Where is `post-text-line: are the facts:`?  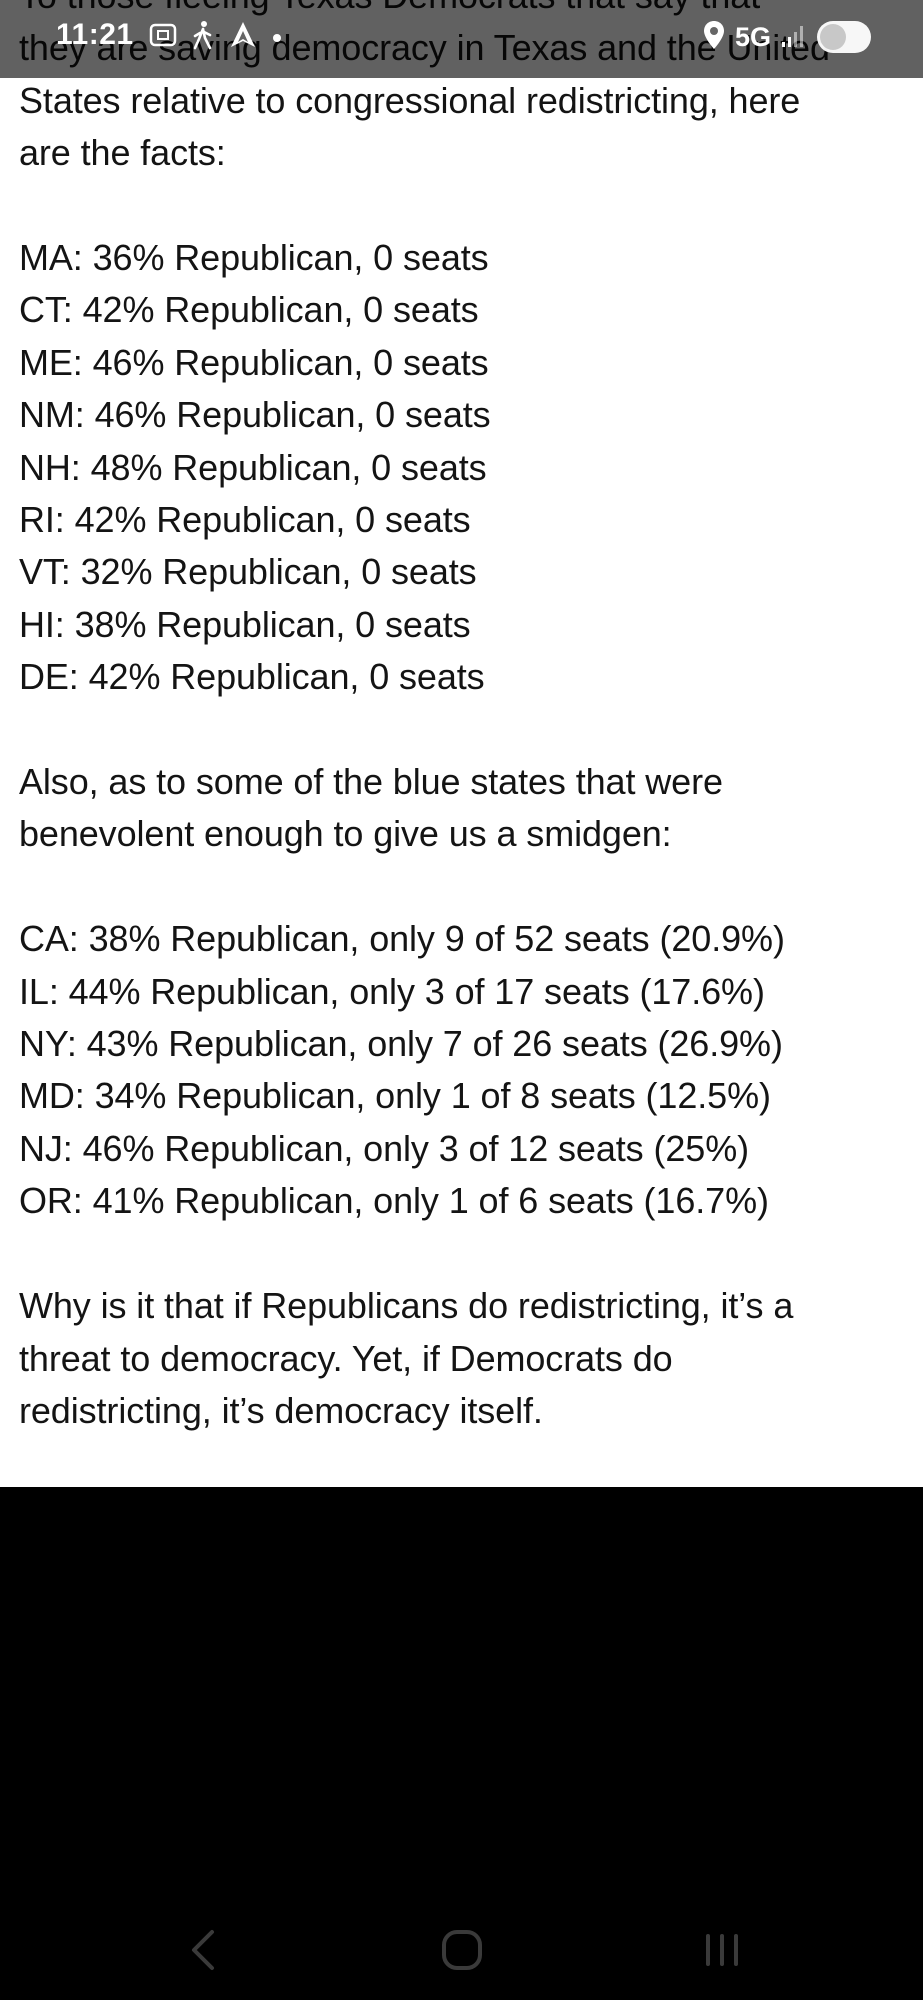
post-text-line: are the facts: is located at coordinates (122, 153).